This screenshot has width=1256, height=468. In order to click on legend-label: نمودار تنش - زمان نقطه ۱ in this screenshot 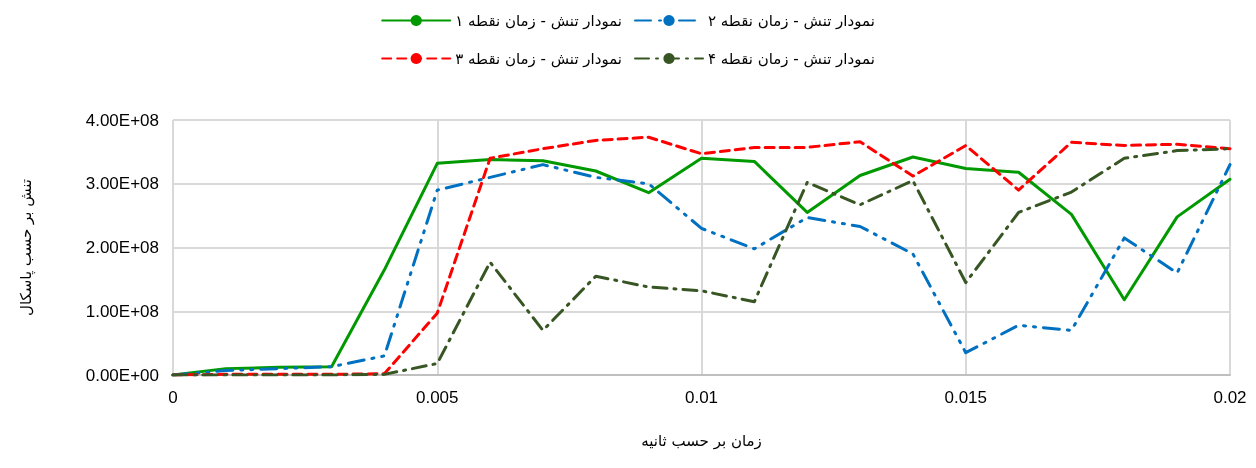, I will do `click(539, 20)`.